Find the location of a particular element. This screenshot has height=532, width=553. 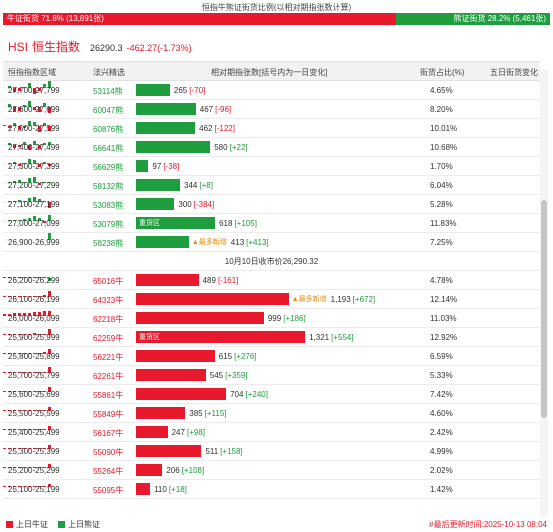

volume-value: 462 is located at coordinates (206, 128).